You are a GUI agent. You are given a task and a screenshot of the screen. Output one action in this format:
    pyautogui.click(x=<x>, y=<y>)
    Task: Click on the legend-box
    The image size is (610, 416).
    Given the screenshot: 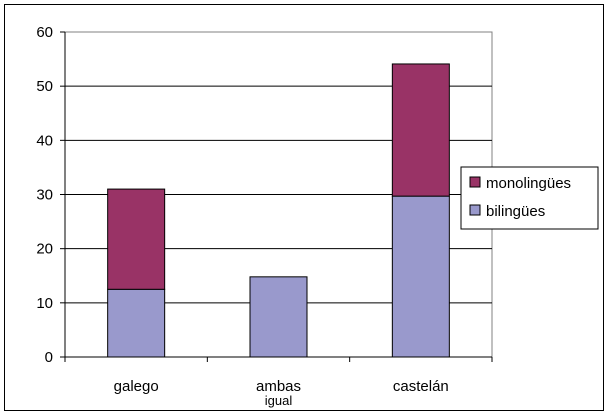 What is the action you would take?
    pyautogui.click(x=529, y=198)
    